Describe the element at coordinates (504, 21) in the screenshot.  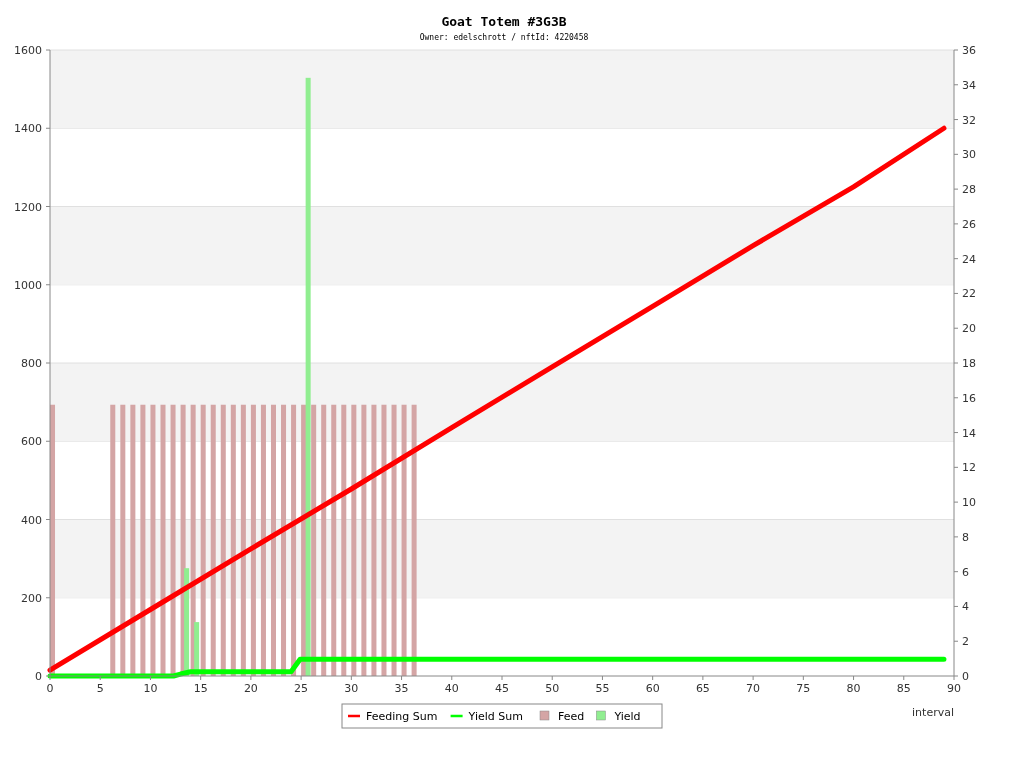
I see `chart-title: Goat Totem #3G3B` at that location.